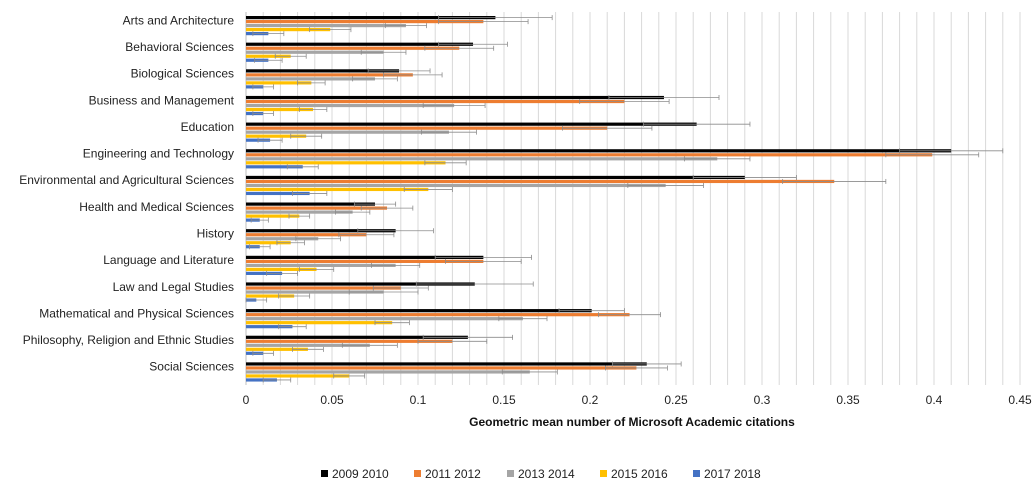  What do you see at coordinates (168, 260) in the screenshot?
I see `category-label: Language and Literature` at bounding box center [168, 260].